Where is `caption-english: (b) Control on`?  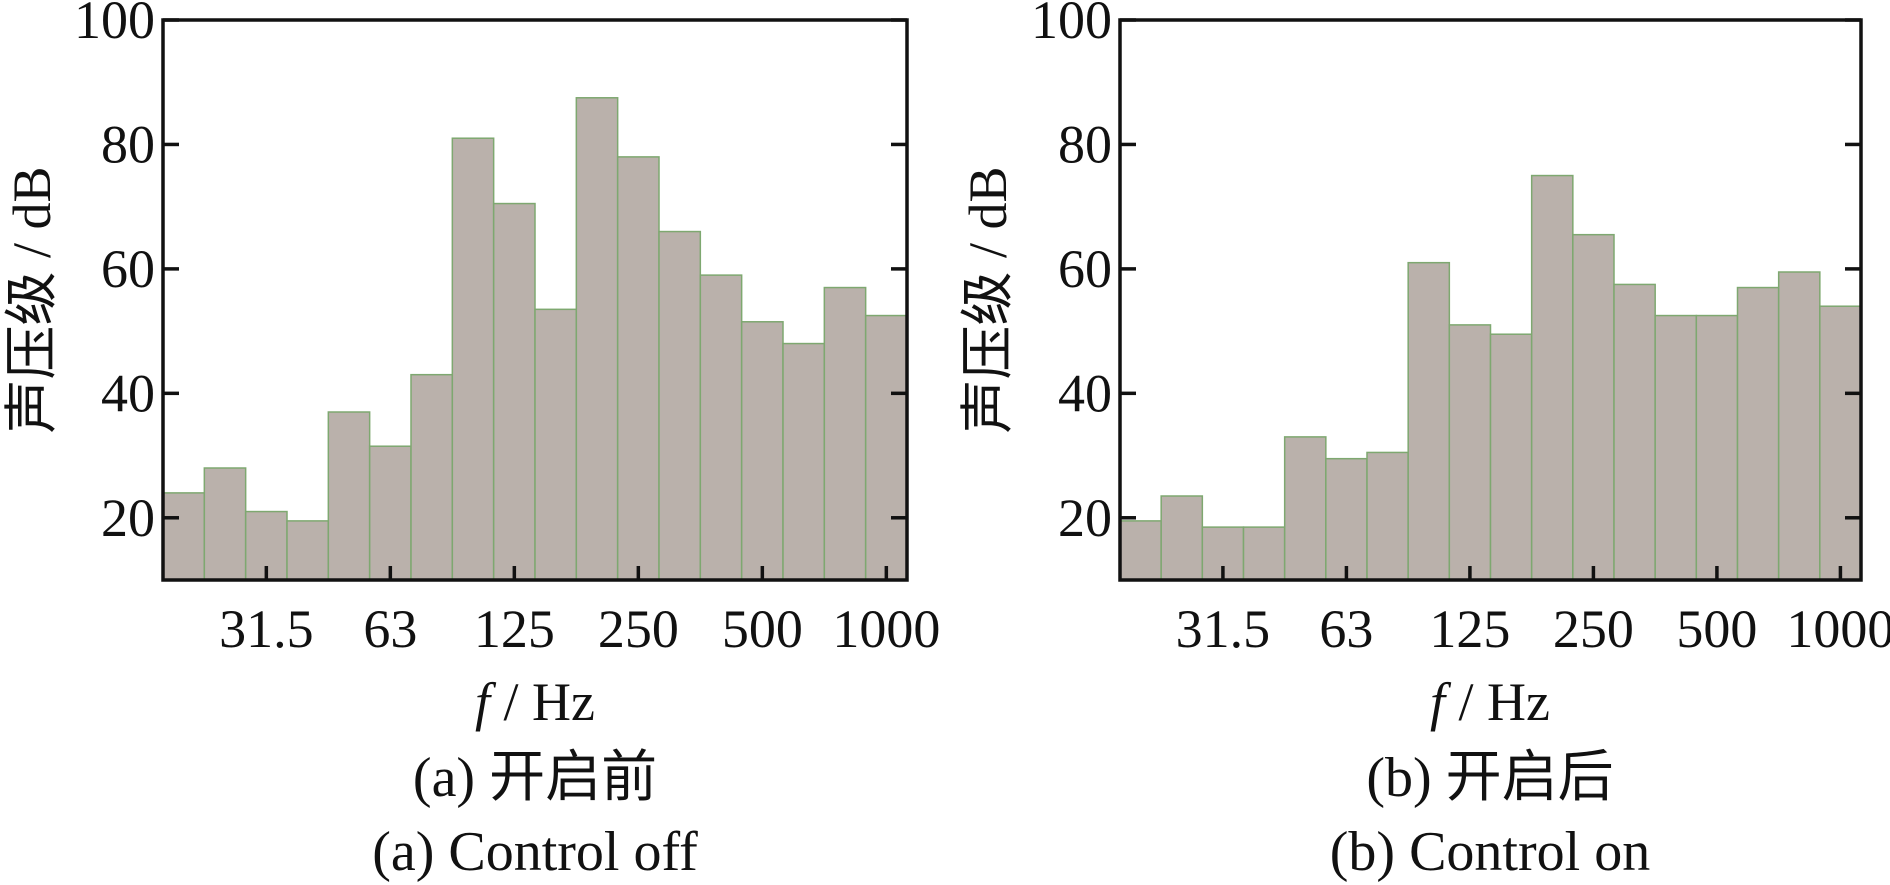
caption-english: (b) Control on is located at coordinates (1490, 852).